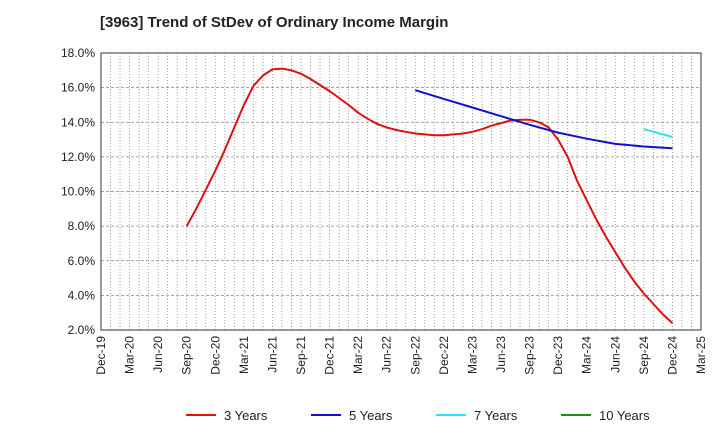 The height and width of the screenshot is (440, 720). Describe the element at coordinates (78, 88) in the screenshot. I see `y-tick-label: 16.0%` at that location.